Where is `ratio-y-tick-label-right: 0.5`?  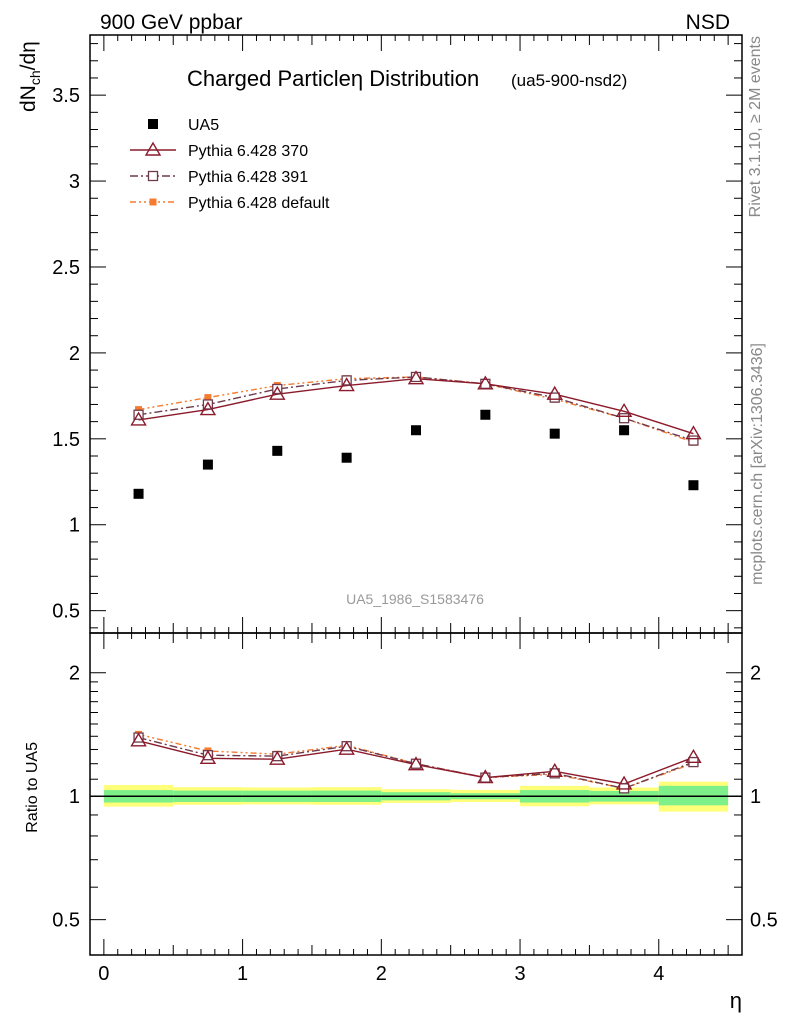
ratio-y-tick-label-right: 0.5 is located at coordinates (764, 921).